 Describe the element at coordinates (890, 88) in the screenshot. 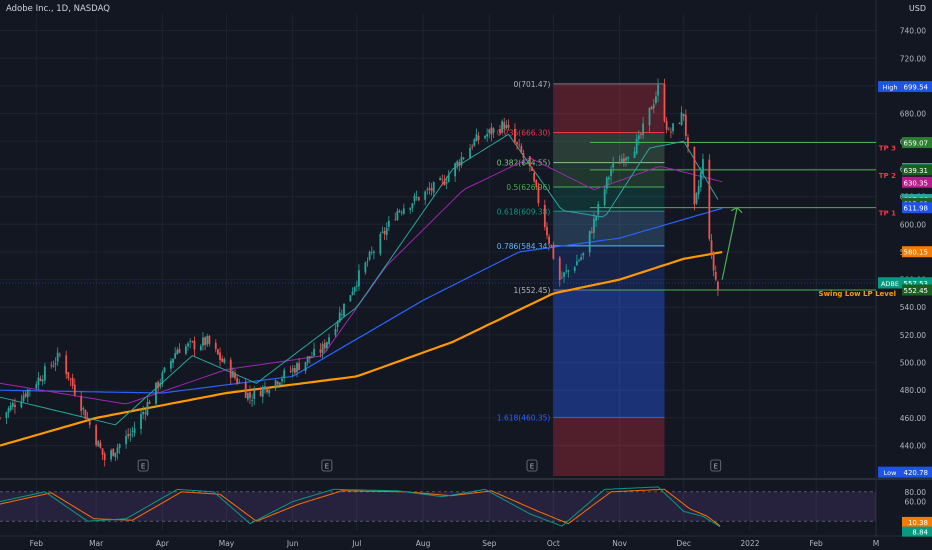

I see `price-tag-prefix-label: High` at that location.